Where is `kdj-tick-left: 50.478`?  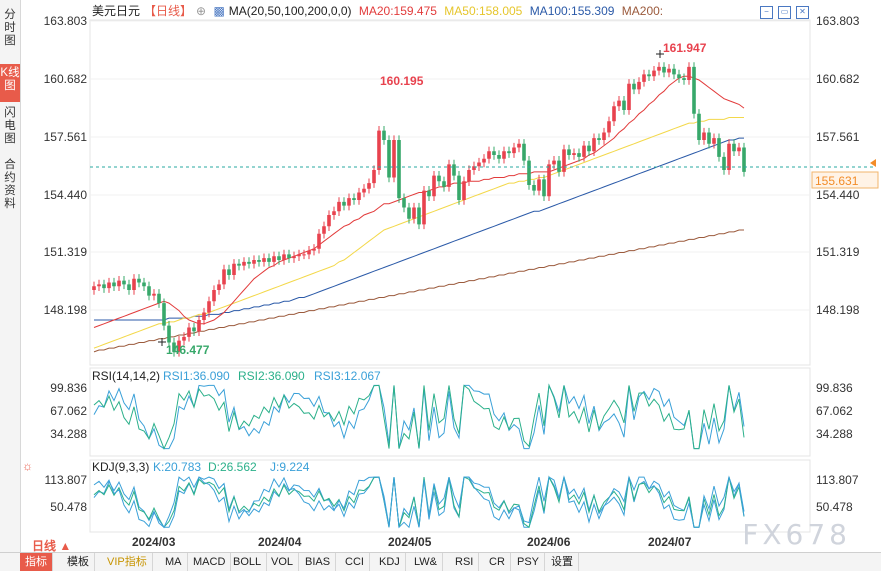 kdj-tick-left: 50.478 is located at coordinates (68, 507).